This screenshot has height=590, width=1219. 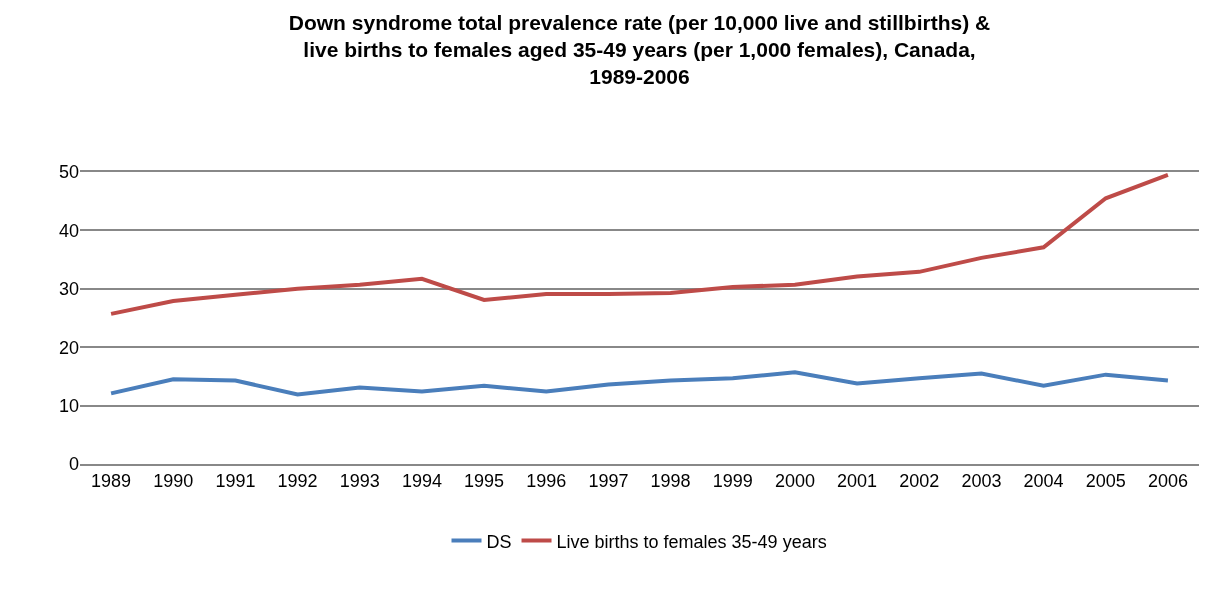 What do you see at coordinates (919, 481) in the screenshot?
I see `x-tick-label: 2002` at bounding box center [919, 481].